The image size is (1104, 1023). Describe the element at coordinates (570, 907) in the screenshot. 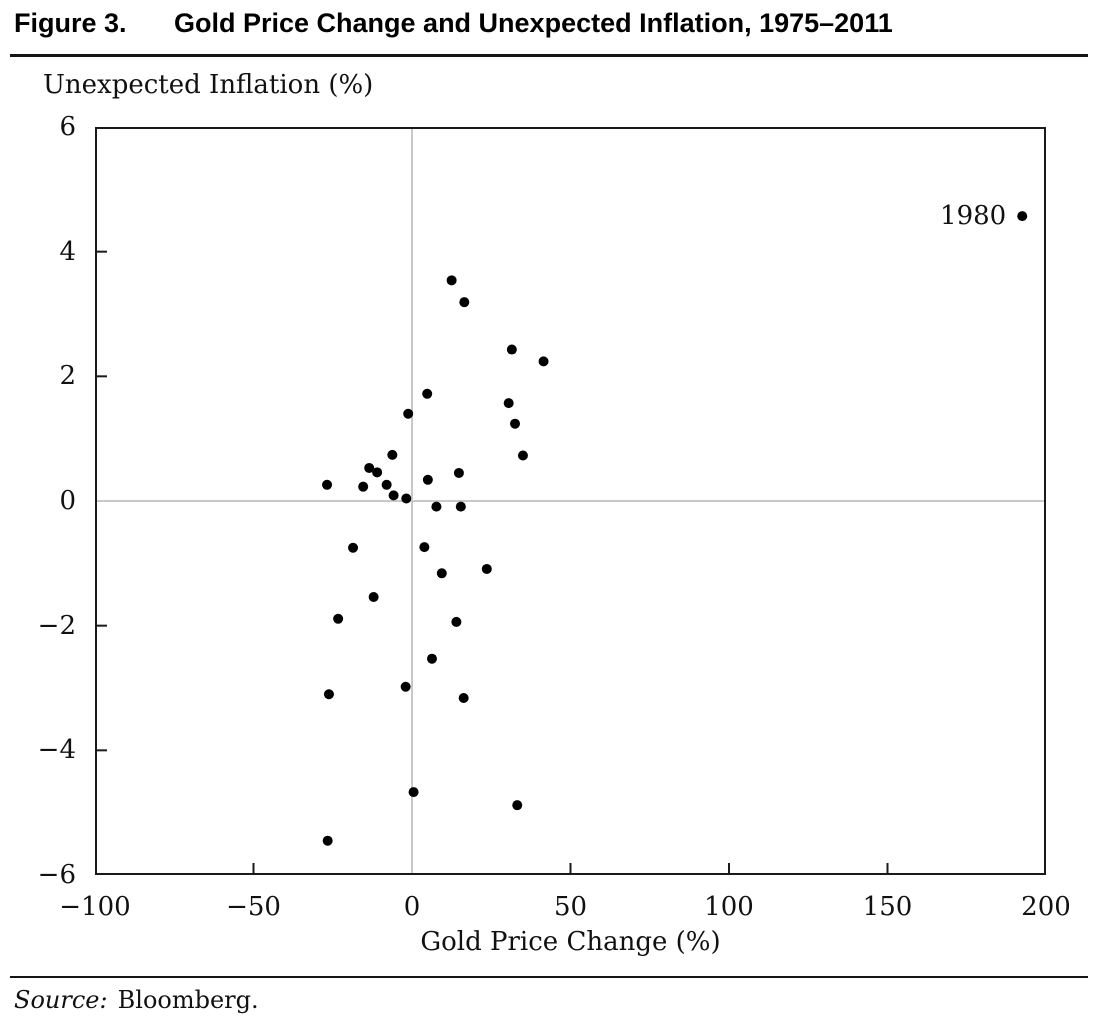

I see `x-tick-label: 50` at that location.